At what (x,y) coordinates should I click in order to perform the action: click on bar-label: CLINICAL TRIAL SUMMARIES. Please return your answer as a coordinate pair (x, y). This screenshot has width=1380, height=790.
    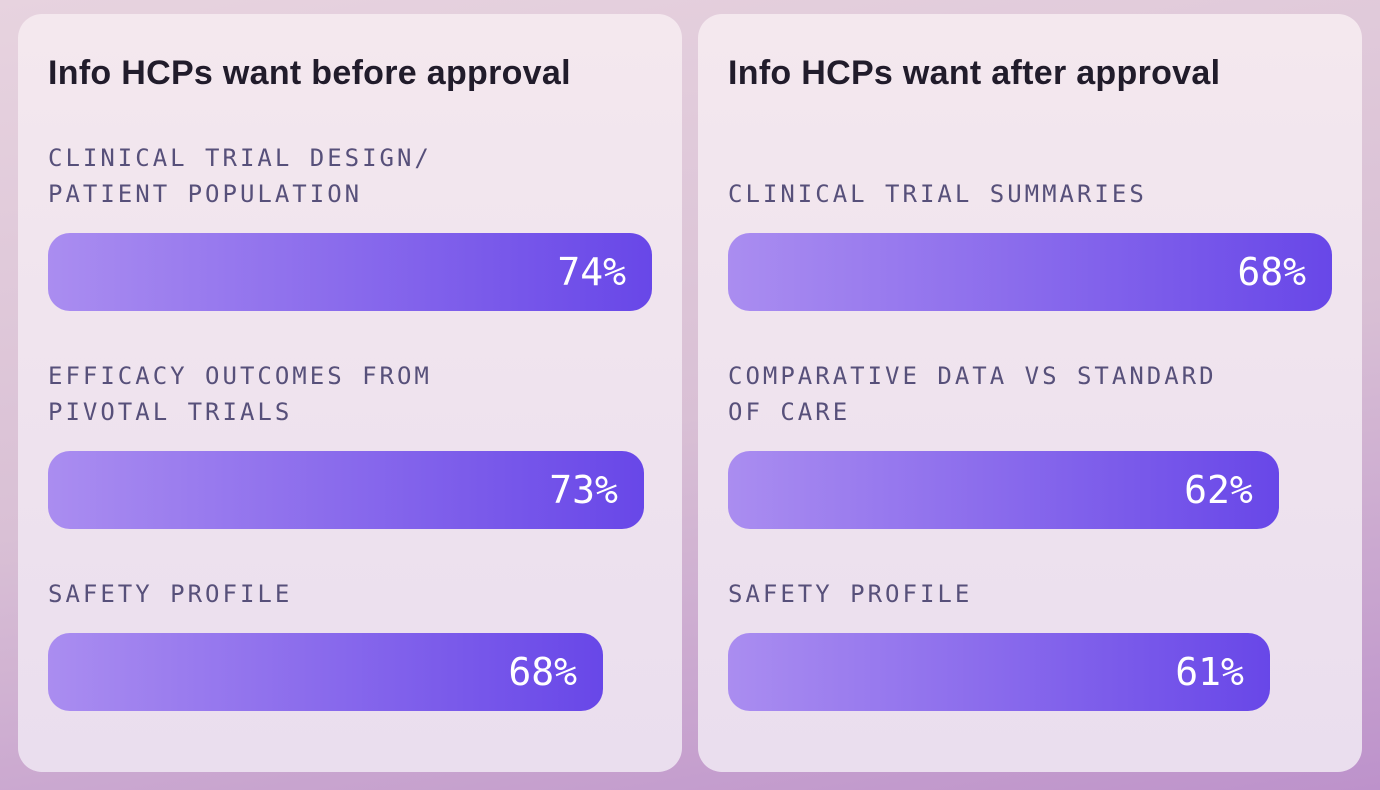
    Looking at the image, I should click on (937, 194).